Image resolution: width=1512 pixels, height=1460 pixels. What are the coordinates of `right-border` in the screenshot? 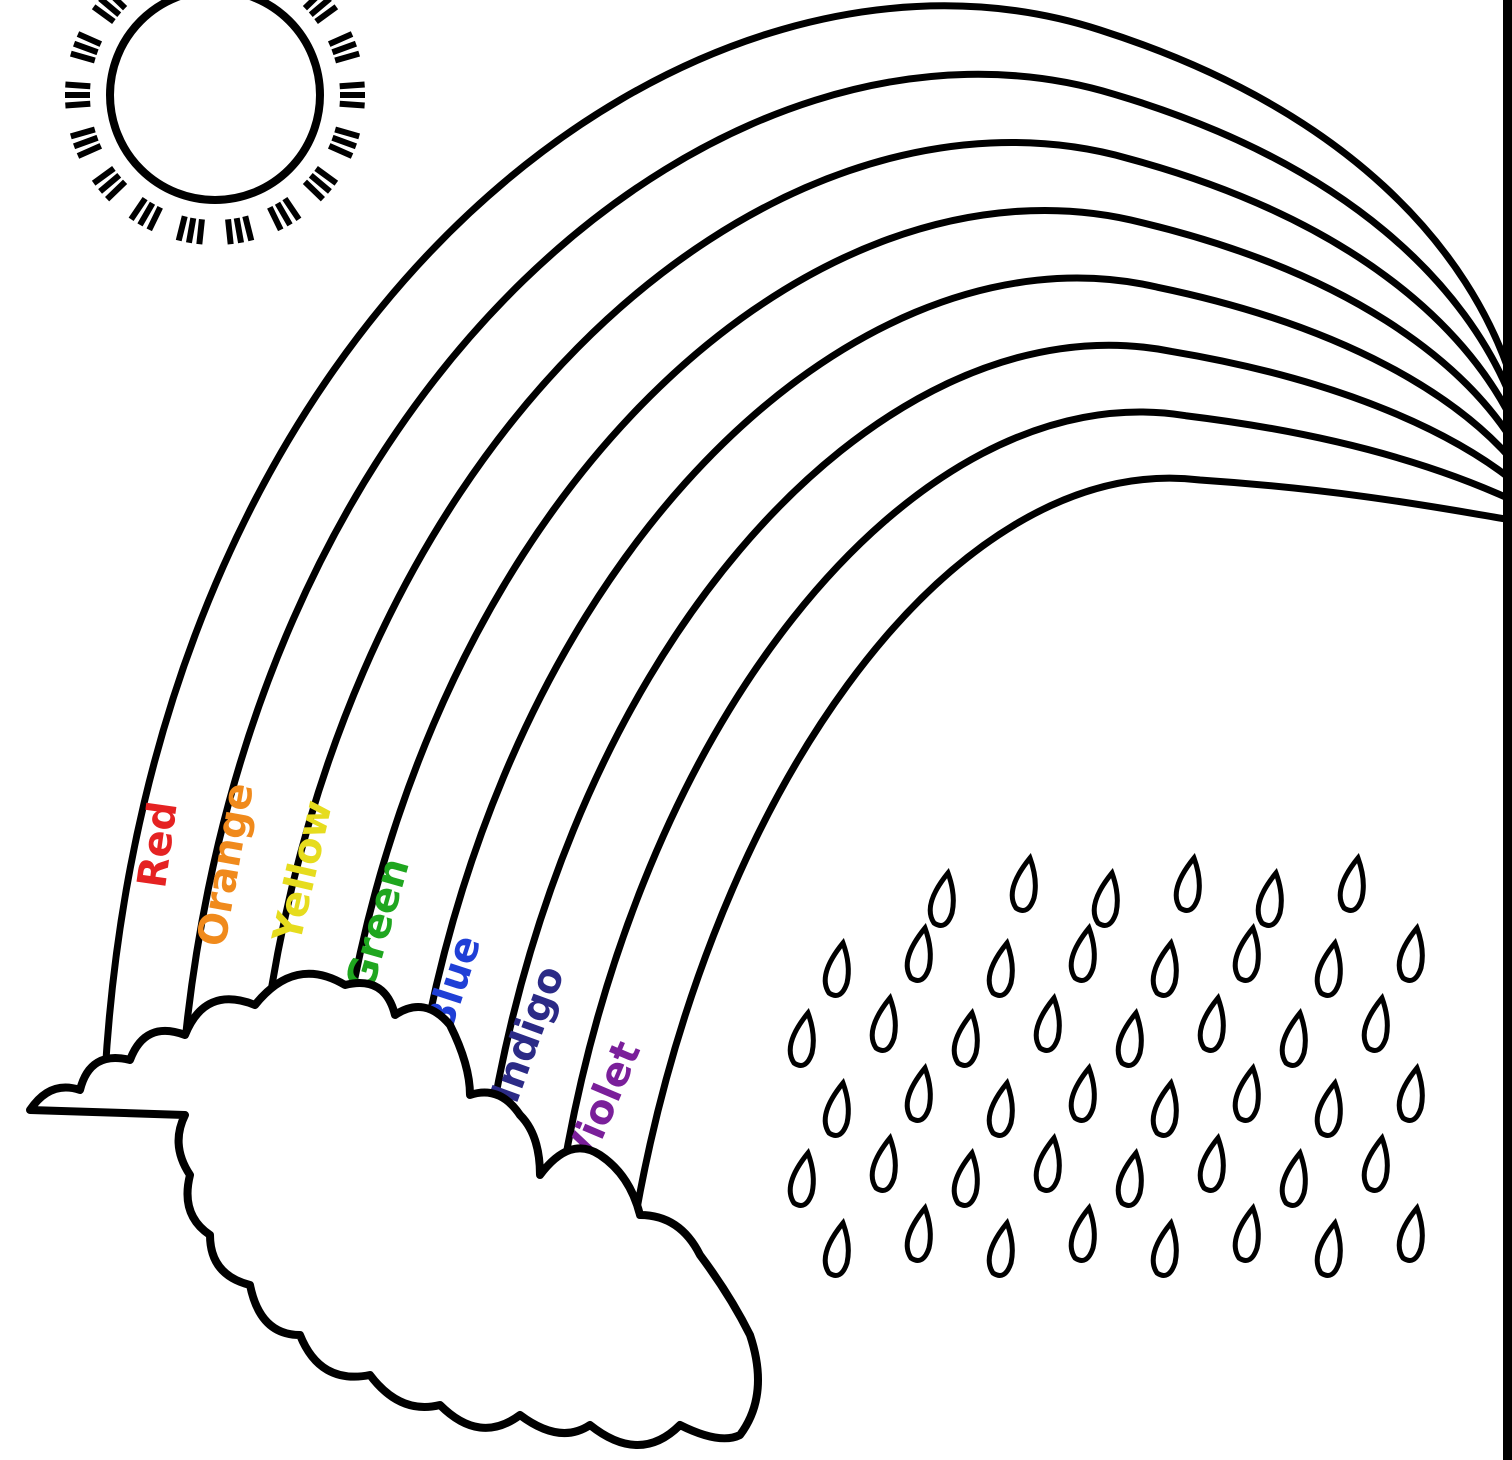 It's located at (1507, 730).